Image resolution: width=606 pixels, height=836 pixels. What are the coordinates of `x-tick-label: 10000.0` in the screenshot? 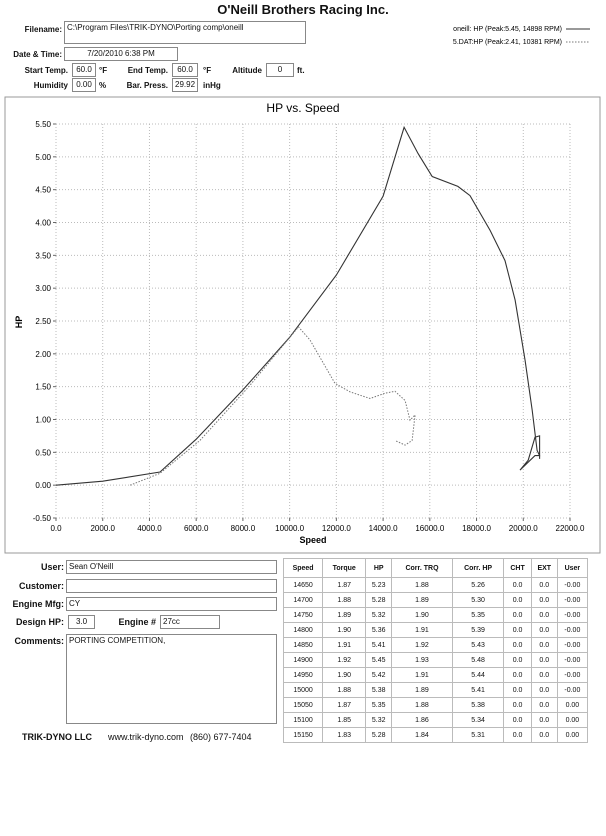 It's located at (289, 528).